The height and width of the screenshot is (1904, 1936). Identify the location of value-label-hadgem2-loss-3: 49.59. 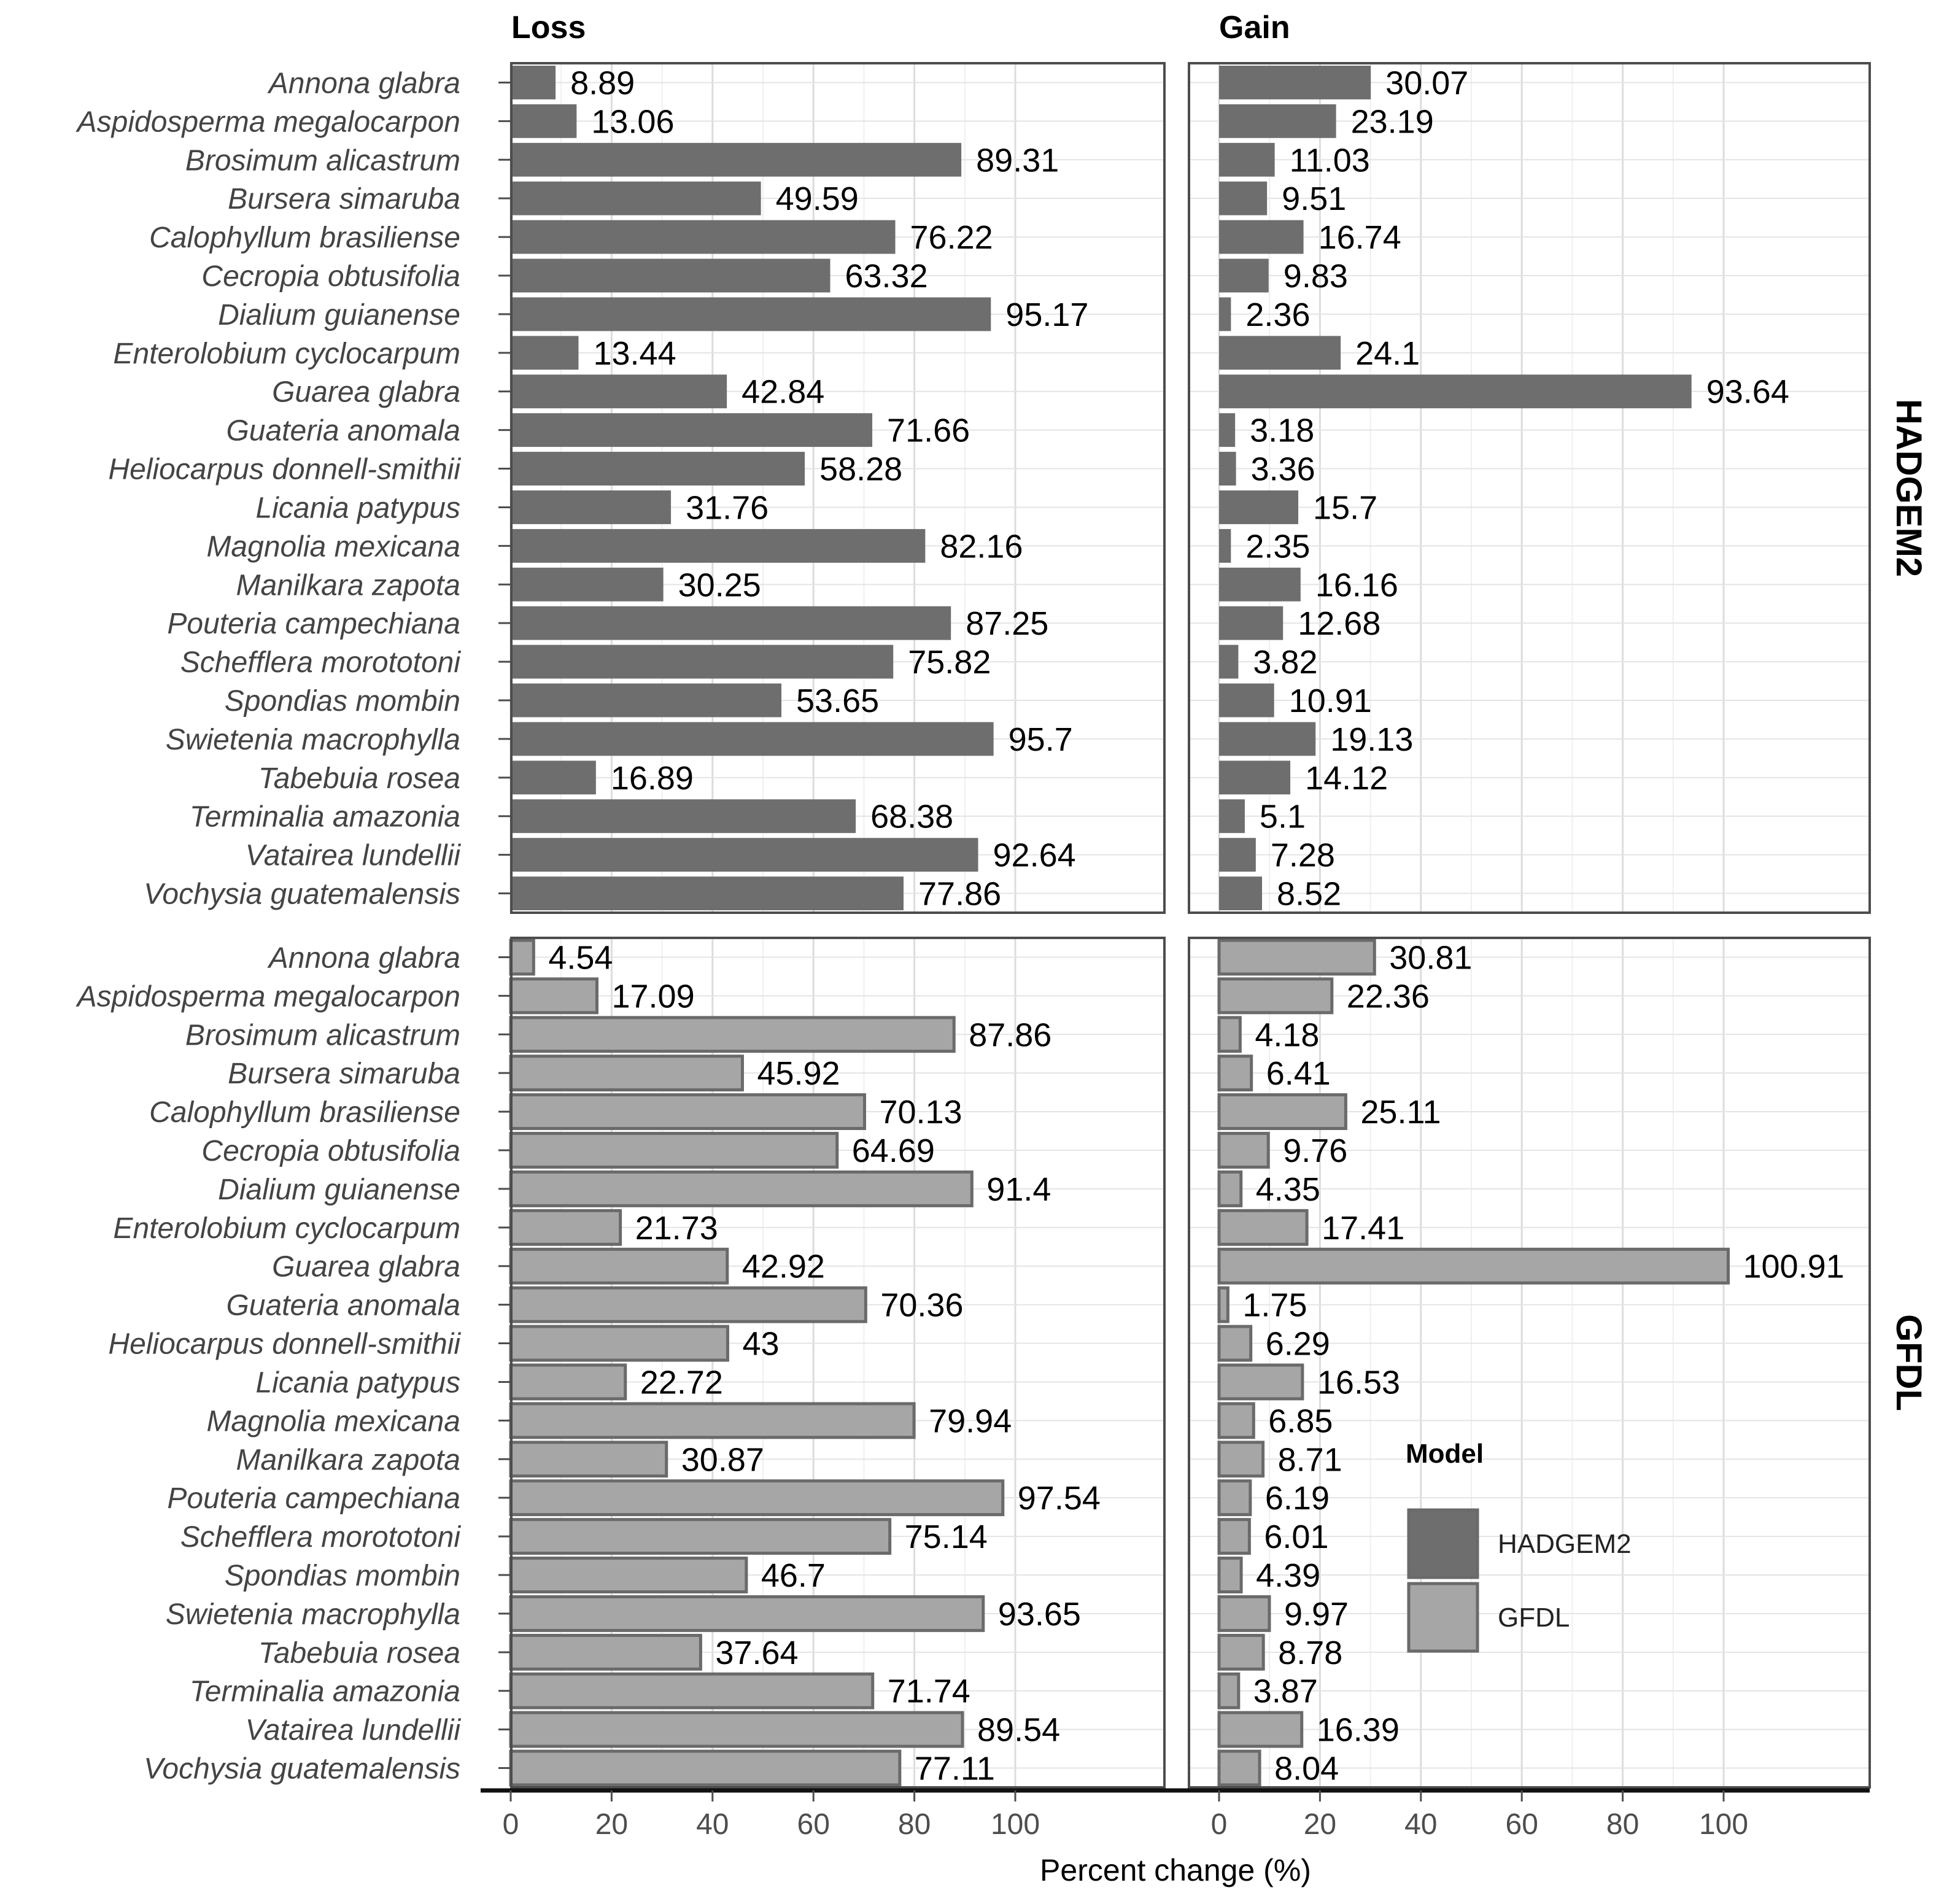
(818, 198).